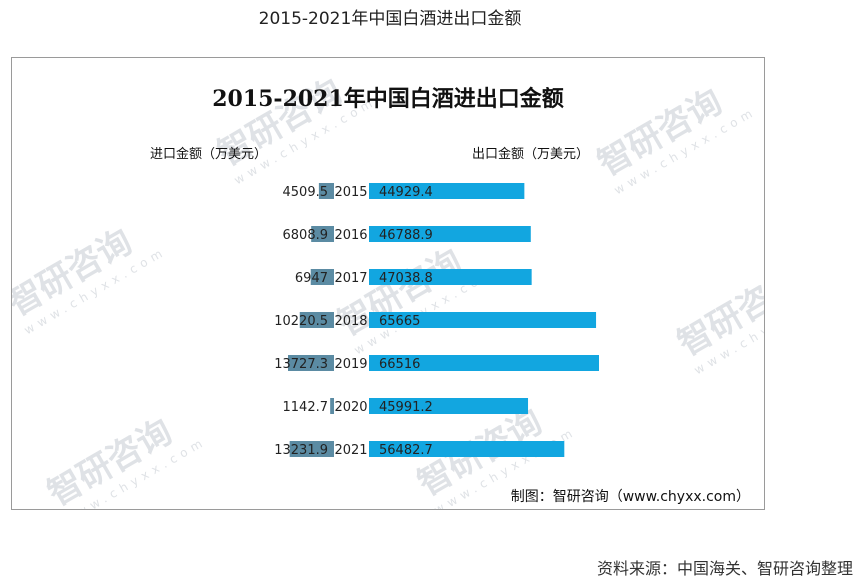 This screenshot has height=587, width=865. Describe the element at coordinates (406, 450) in the screenshot. I see `export-value-label: 56482.7` at that location.